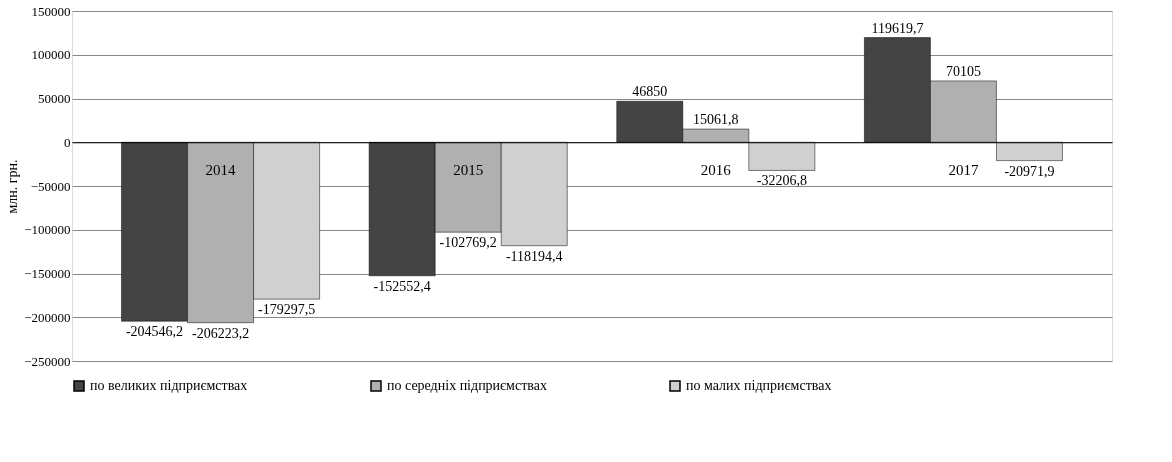  I want to click on data-label: -118194,4, so click(534, 256).